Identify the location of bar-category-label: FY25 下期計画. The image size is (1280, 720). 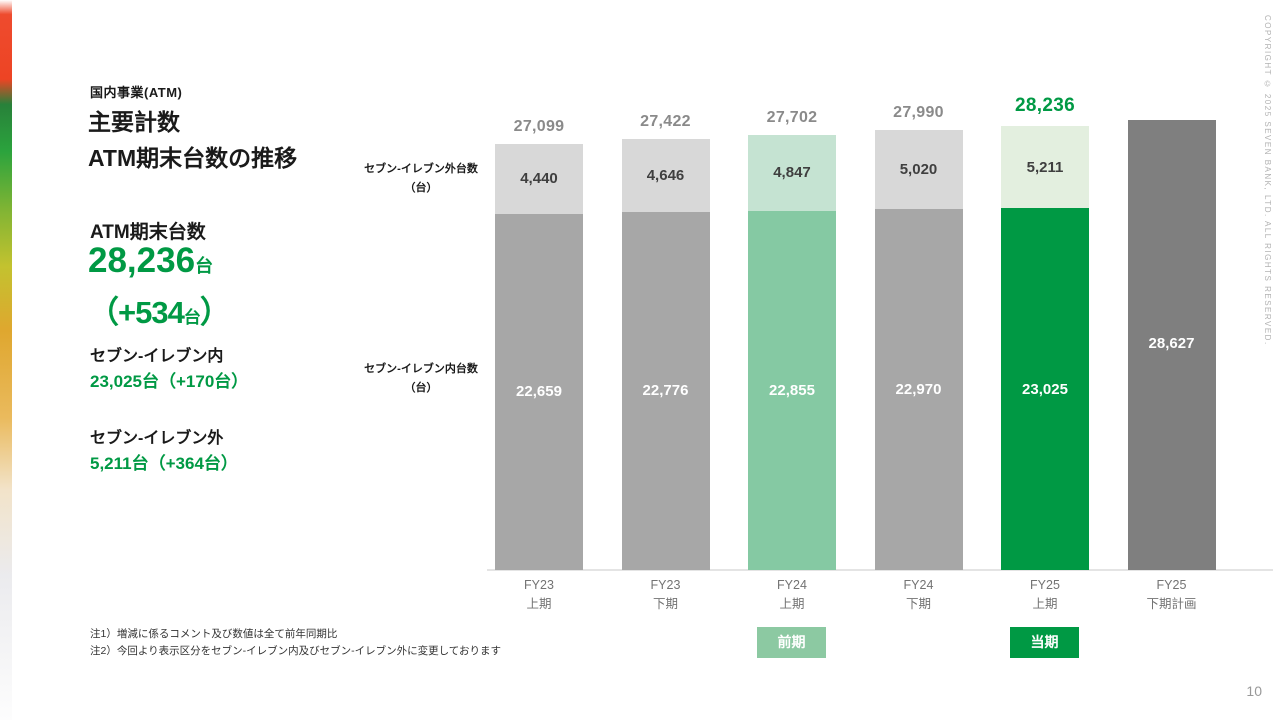
(1171, 594).